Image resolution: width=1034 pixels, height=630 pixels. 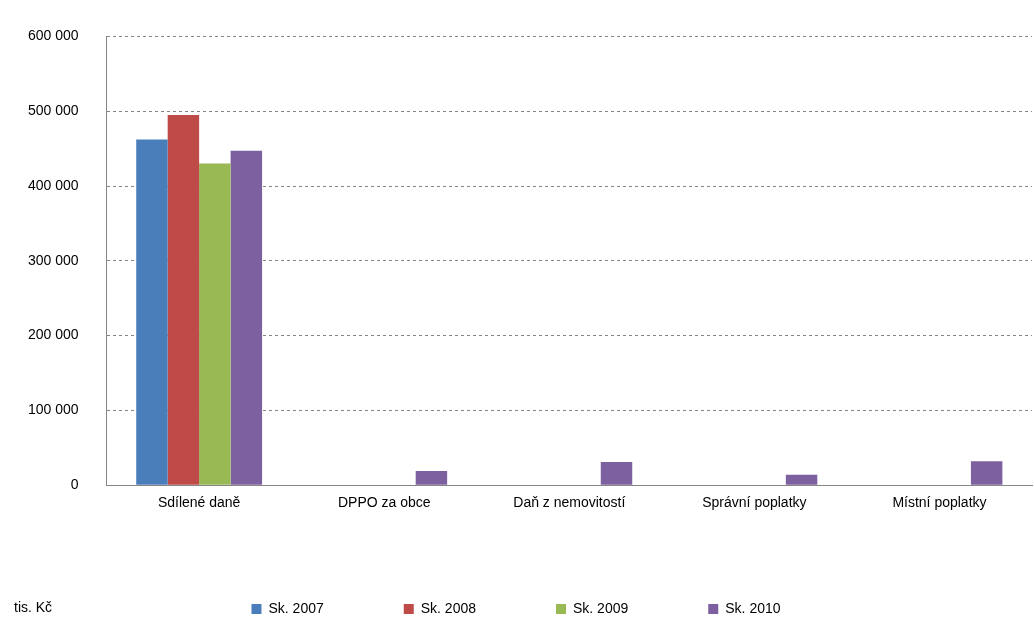 What do you see at coordinates (53, 35) in the screenshot?
I see `y-tick-label: 600 000` at bounding box center [53, 35].